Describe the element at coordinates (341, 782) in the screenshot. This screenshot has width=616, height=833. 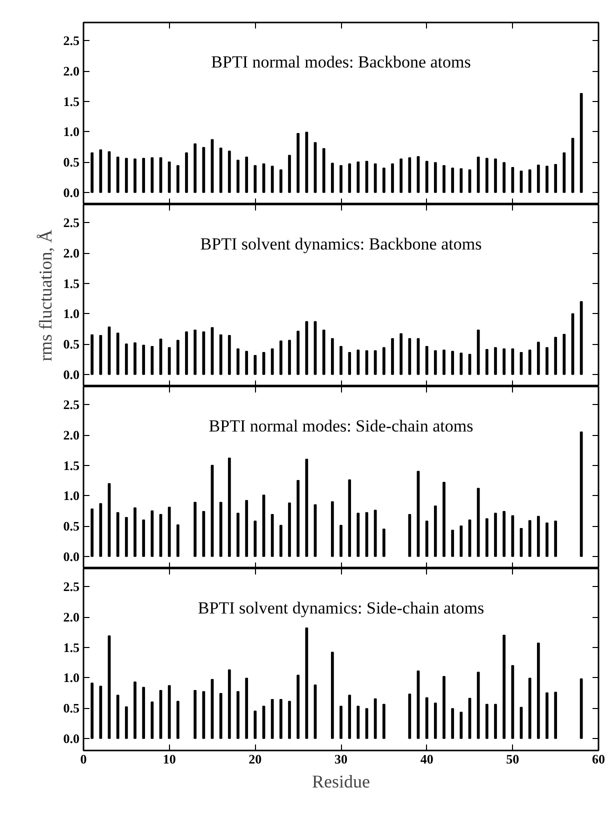
I see `x-axis-title: Residue` at that location.